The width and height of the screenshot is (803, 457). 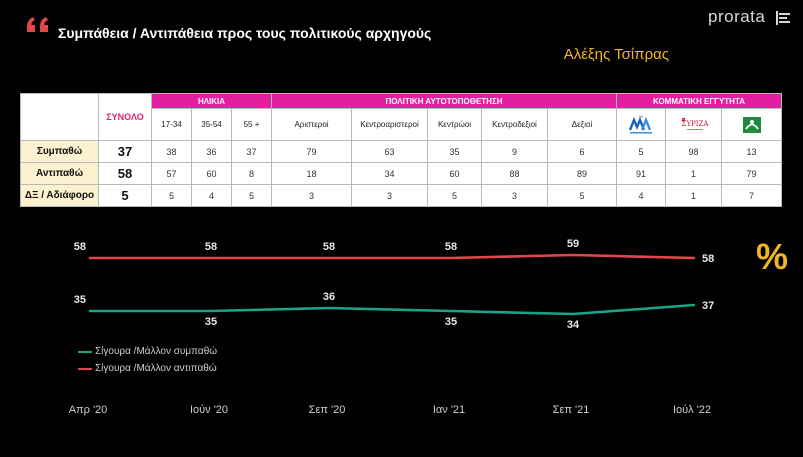 I want to click on nd-logo-cell: ΝΔ, so click(x=641, y=124).